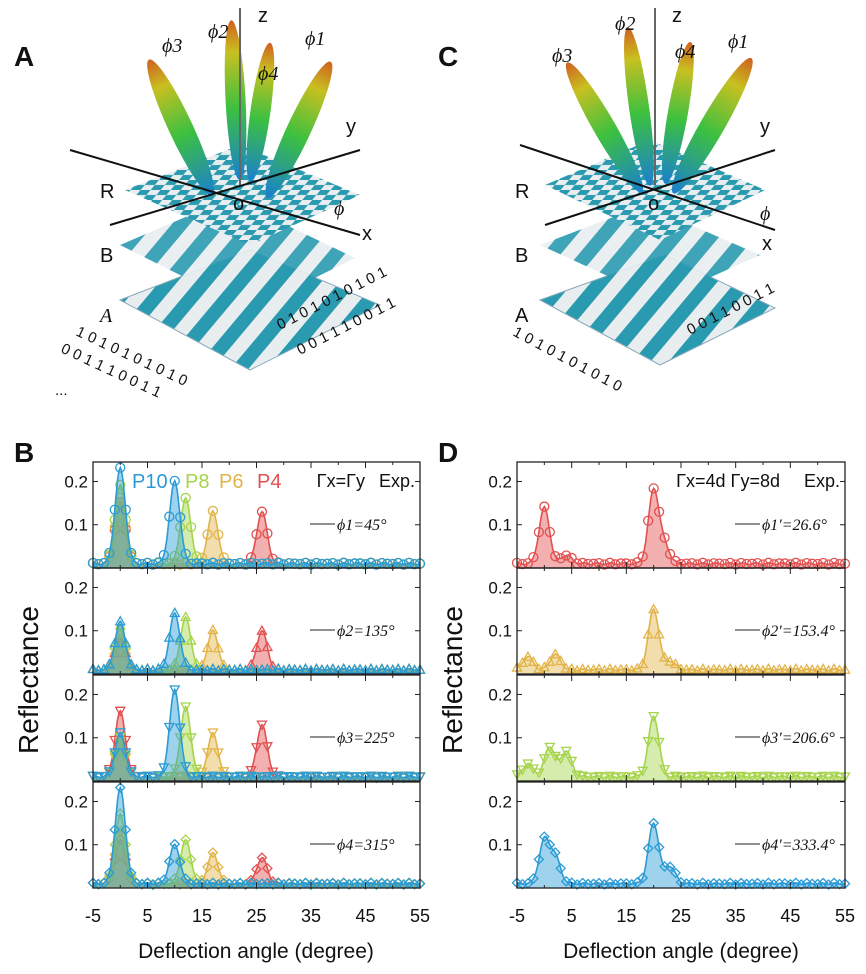 The image size is (866, 974). Describe the element at coordinates (256, 526) in the screenshot. I see `series-fill-P8` at that location.